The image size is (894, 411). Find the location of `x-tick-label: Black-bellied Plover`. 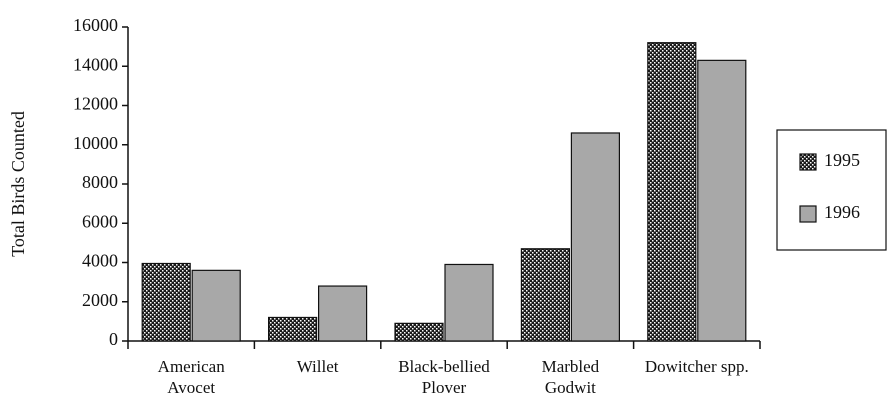

x-tick-label: Black-bellied Plover is located at coordinates (444, 377).